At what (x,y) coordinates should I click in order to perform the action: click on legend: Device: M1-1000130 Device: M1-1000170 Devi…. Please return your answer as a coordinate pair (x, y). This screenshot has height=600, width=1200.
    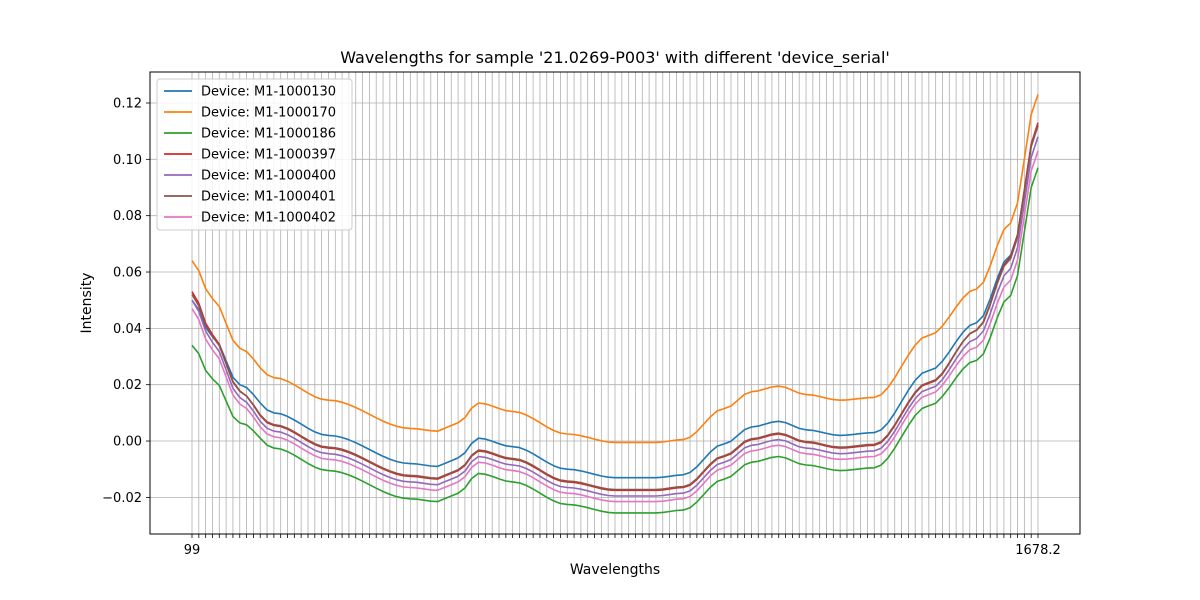
    Looking at the image, I should click on (254, 154).